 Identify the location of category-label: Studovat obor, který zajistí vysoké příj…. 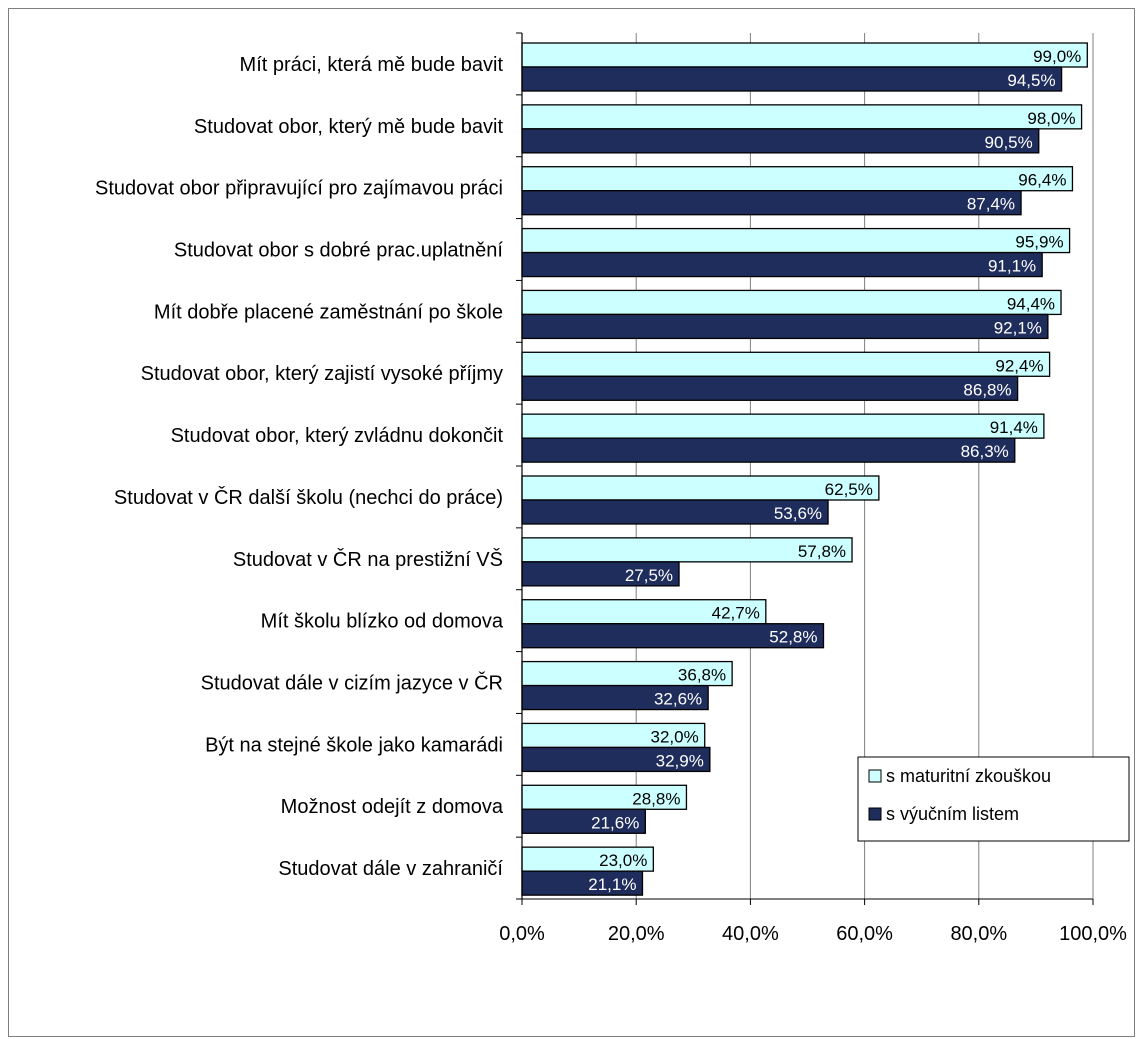
(322, 374).